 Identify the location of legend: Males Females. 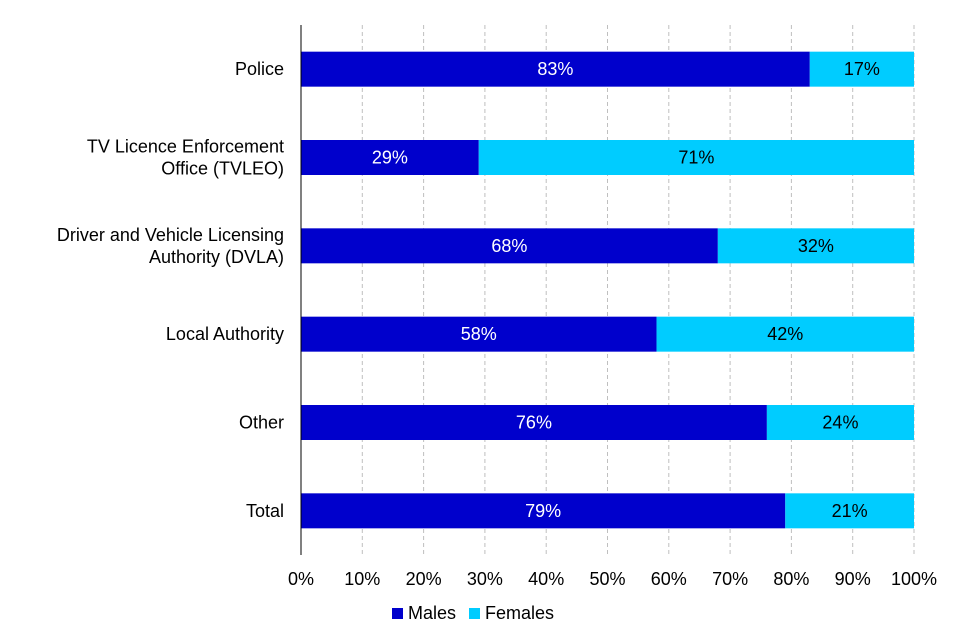
(473, 613).